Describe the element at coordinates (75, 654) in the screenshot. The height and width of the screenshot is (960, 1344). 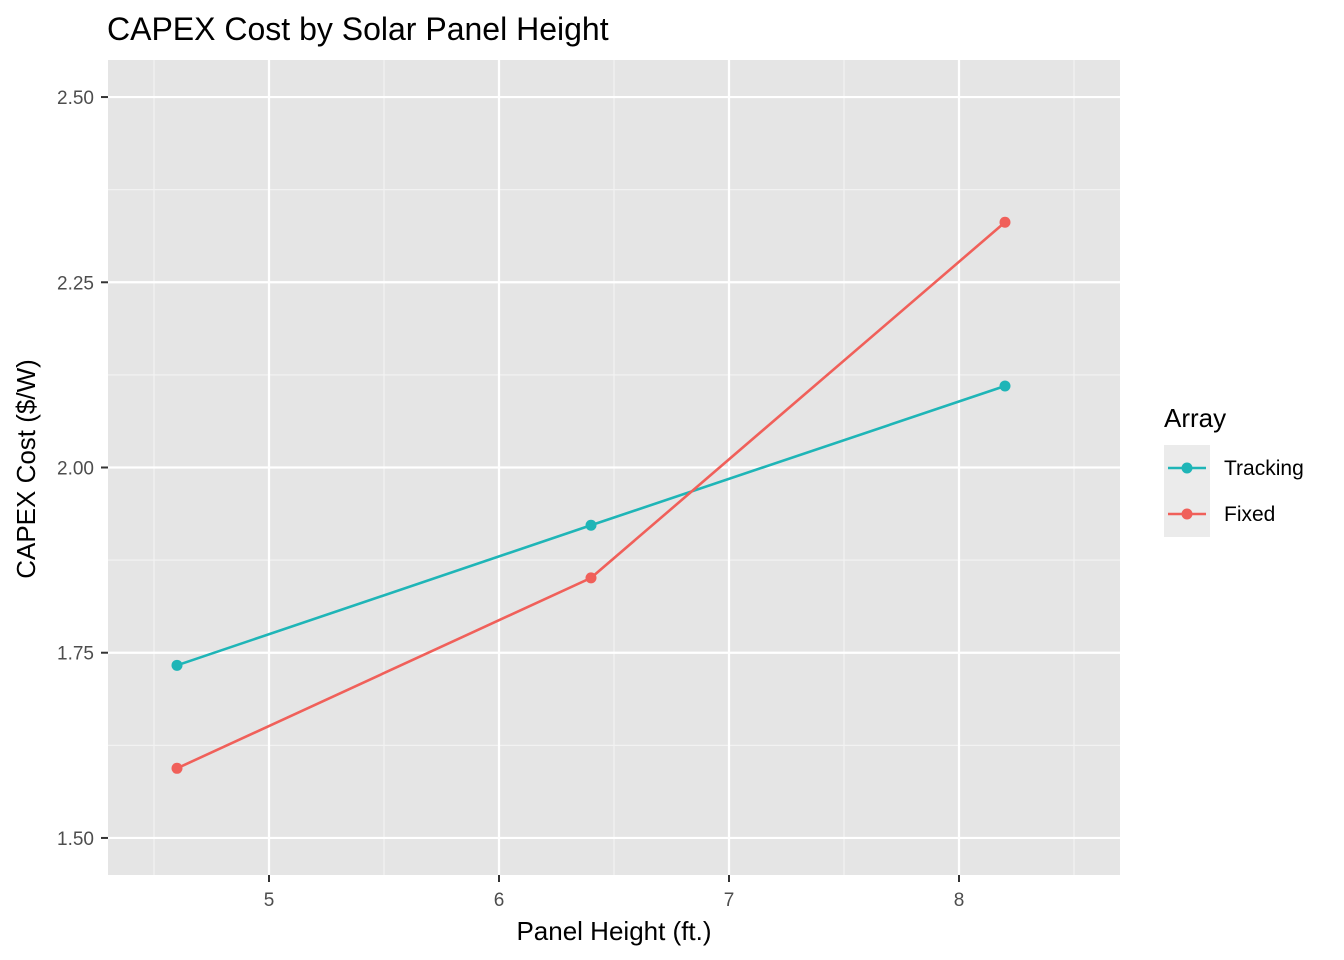
I see `y-tick-label: 1.75` at that location.